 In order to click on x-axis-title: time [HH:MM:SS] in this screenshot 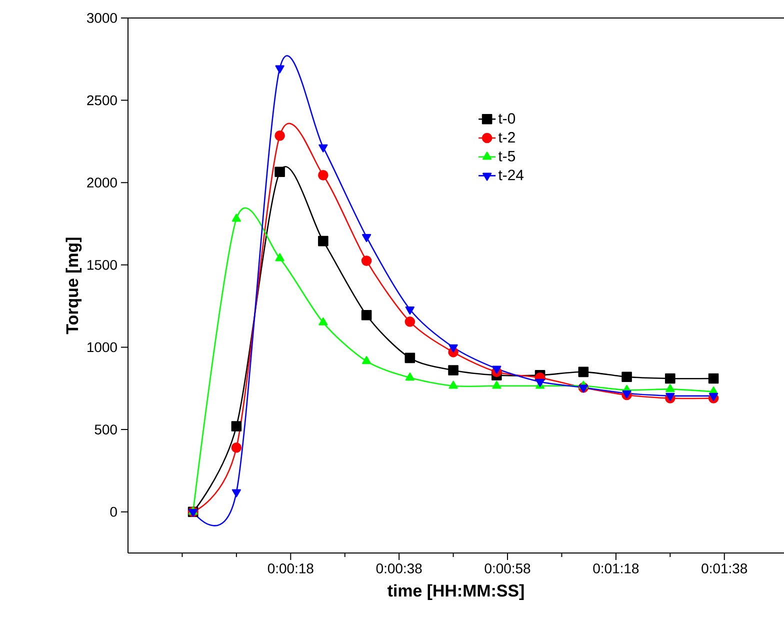, I will do `click(456, 592)`.